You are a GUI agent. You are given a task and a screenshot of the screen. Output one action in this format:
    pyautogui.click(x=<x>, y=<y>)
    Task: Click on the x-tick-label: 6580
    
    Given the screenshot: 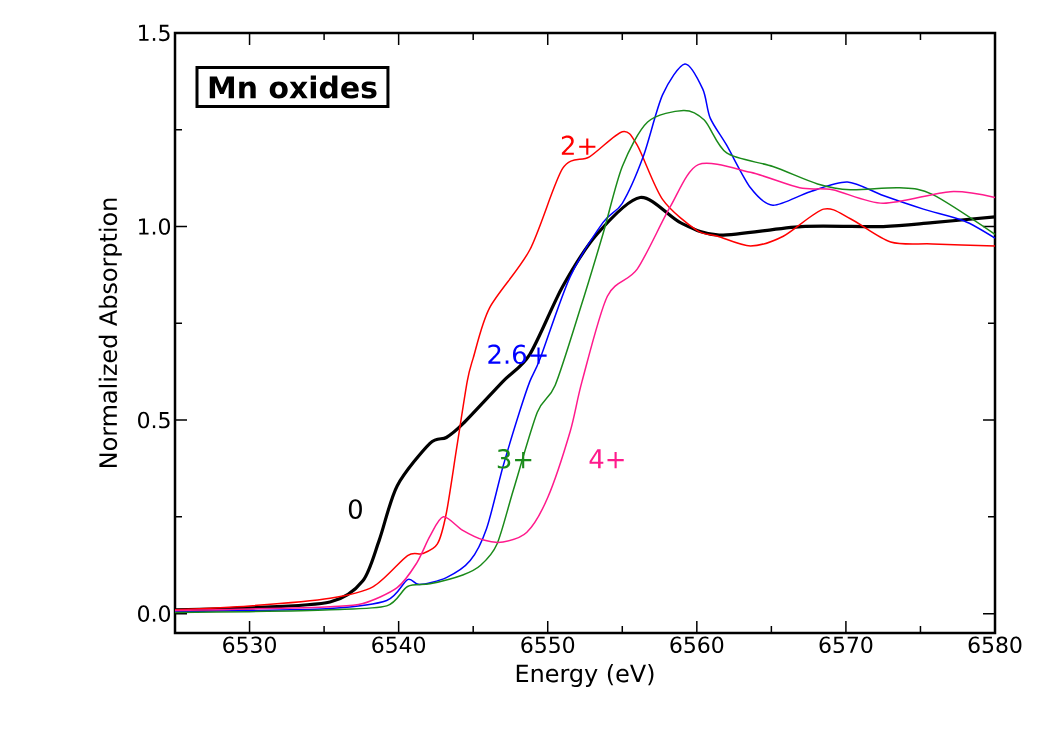 What is the action you would take?
    pyautogui.click(x=995, y=645)
    